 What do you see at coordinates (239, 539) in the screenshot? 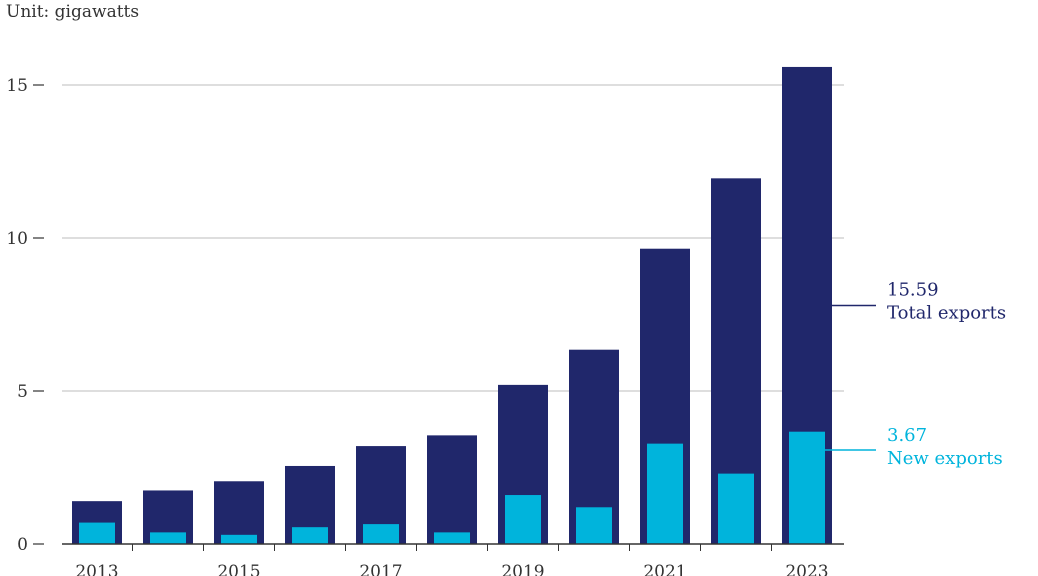
I see `new-bar-2015` at bounding box center [239, 539].